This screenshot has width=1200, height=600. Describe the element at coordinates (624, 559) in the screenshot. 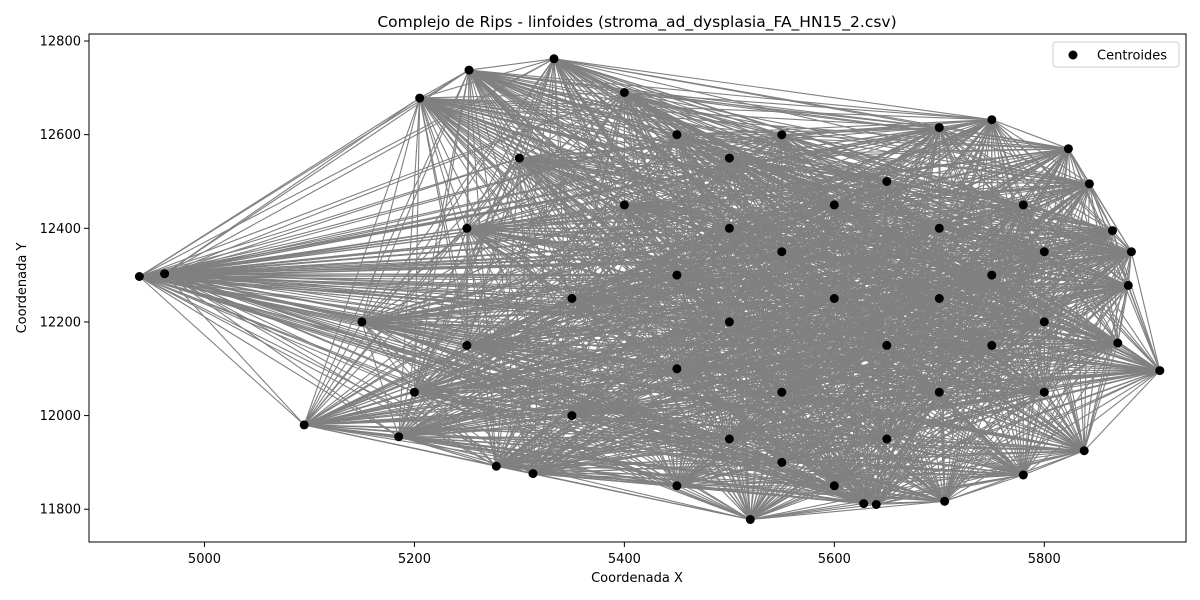

I see `x-tick-label: 5400` at that location.